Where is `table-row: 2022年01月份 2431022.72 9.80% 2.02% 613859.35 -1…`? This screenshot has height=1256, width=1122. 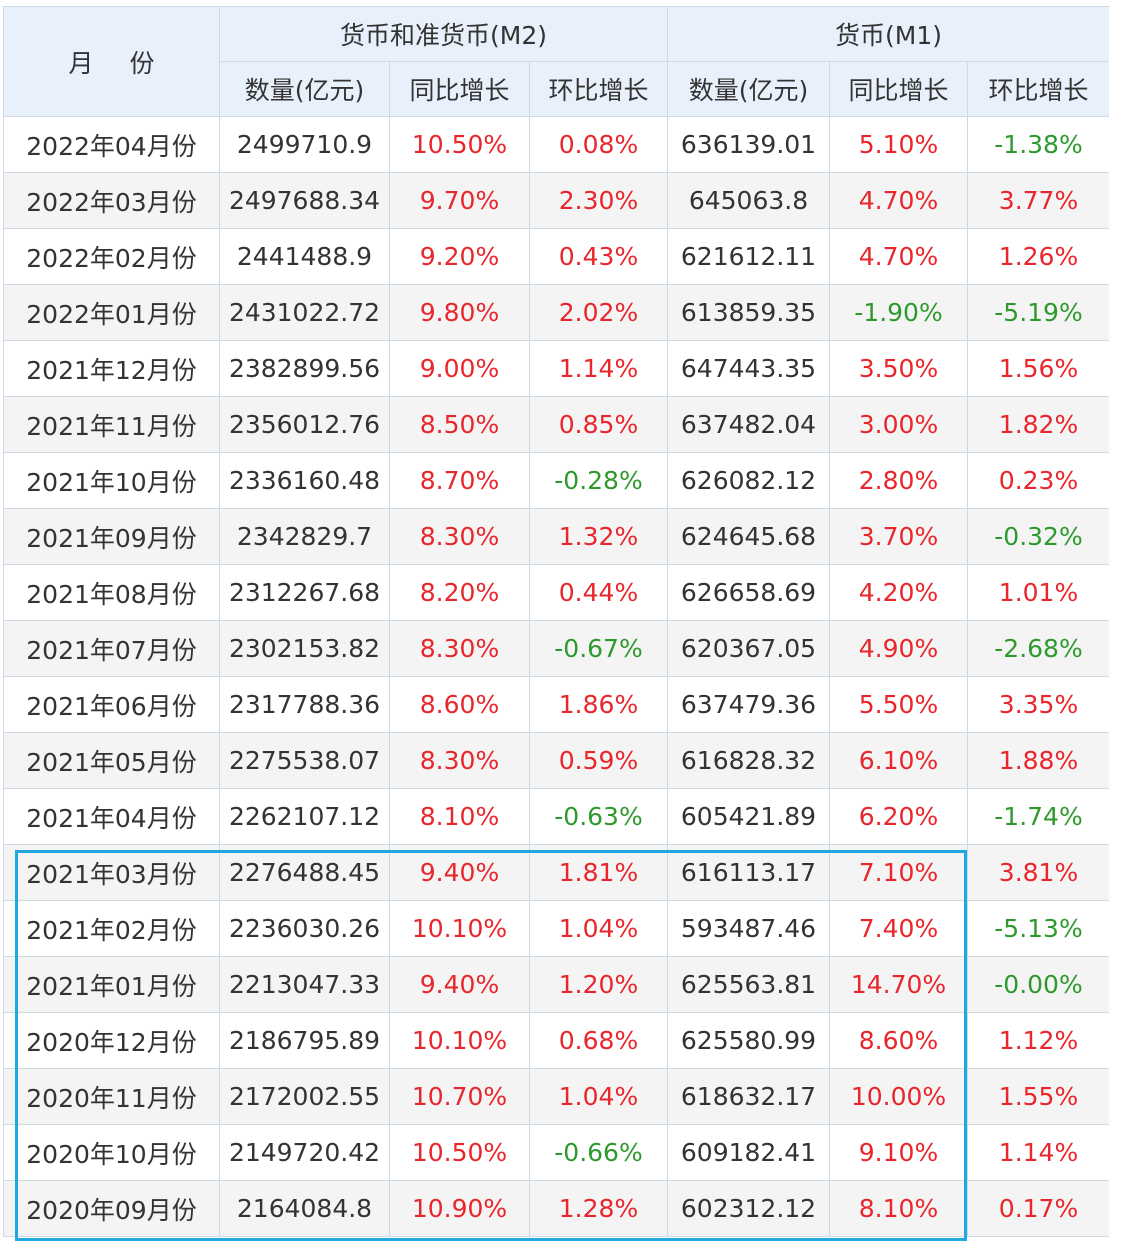
table-row: 2022年01月份 2431022.72 9.80% 2.02% 613859.35 -1… is located at coordinates (557, 312).